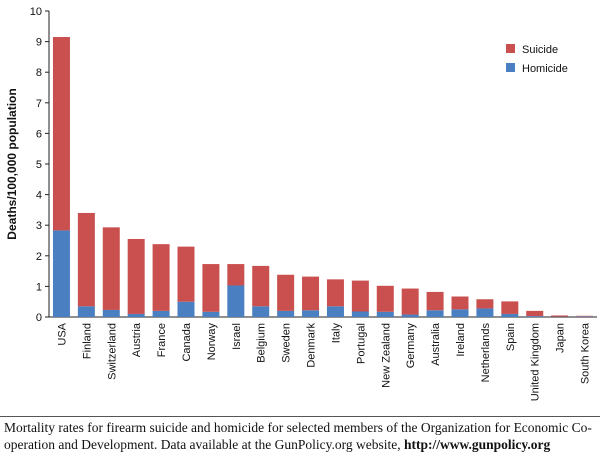 The width and height of the screenshot is (600, 455). Describe the element at coordinates (361, 343) in the screenshot. I see `x-tick-label: Portugal` at that location.